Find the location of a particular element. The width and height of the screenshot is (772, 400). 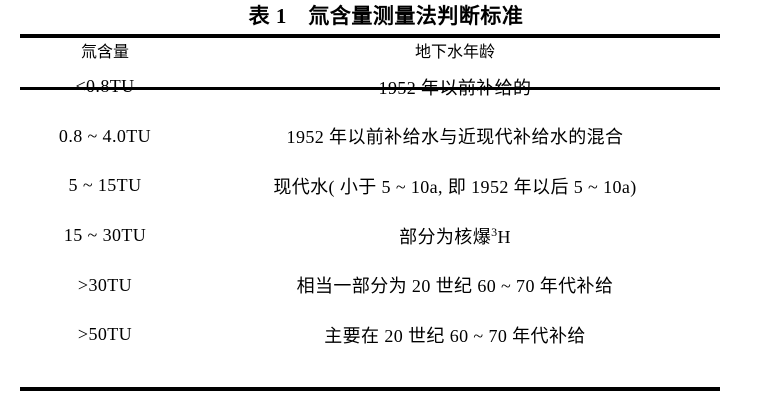

table-row: 15 ~ 30TU 部分为核爆3H is located at coordinates (370, 236).